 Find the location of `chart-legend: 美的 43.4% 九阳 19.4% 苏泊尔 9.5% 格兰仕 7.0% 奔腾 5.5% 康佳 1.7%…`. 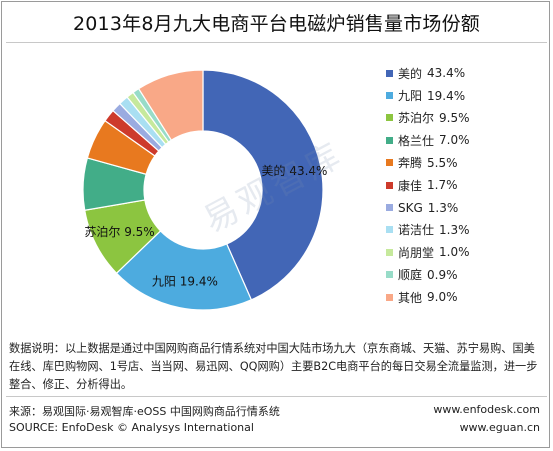

chart-legend: 美的 43.4% 九阳 19.4% 苏泊尔 9.5% 格兰仕 7.0% 奔腾 5.5% 康佳 1.7%… is located at coordinates (461, 185).